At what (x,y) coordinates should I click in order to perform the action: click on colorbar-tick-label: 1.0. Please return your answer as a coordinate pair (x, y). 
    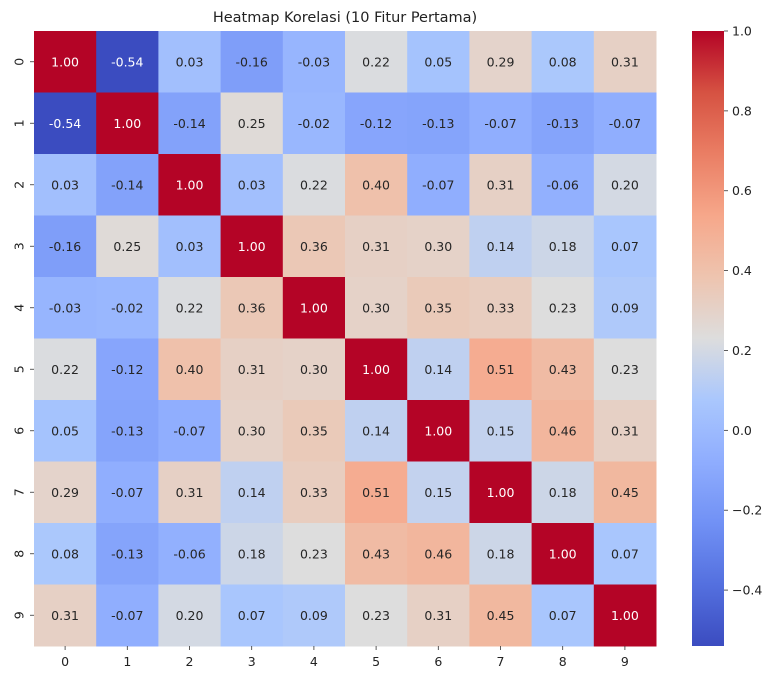
    Looking at the image, I should click on (742, 31).